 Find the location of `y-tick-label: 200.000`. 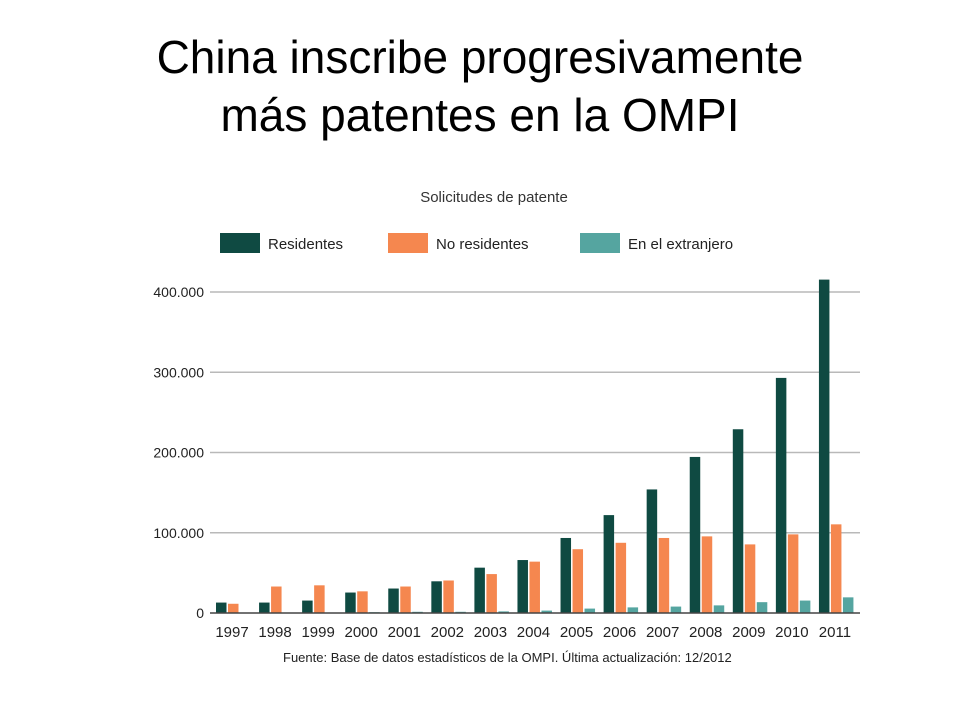

y-tick-label: 200.000 is located at coordinates (178, 453).